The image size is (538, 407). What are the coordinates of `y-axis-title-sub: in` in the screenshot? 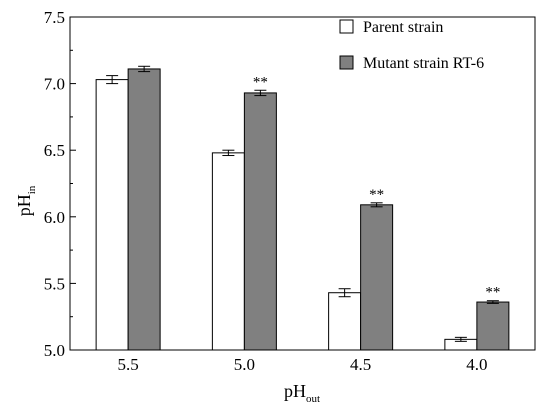 It's located at (32, 189).